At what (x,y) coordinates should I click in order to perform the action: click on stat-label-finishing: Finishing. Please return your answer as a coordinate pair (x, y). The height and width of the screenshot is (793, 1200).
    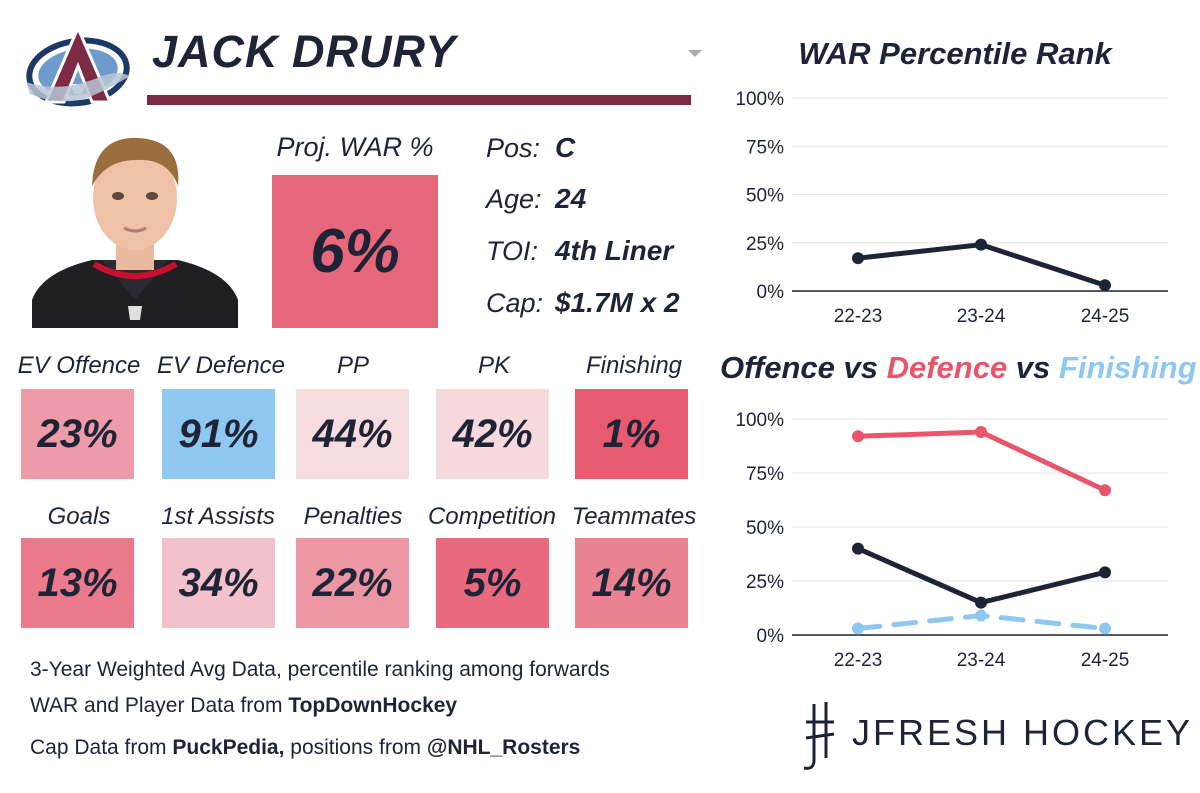
    Looking at the image, I should click on (634, 365).